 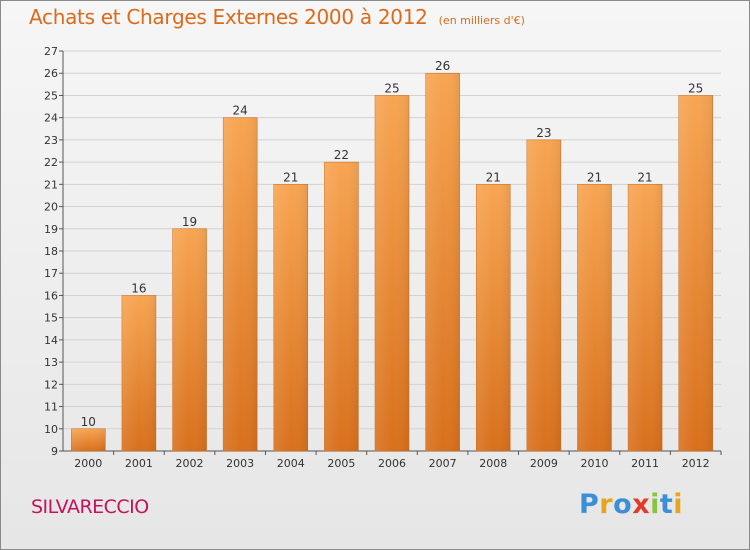 What do you see at coordinates (51, 295) in the screenshot?
I see `y-tick-label: 16` at bounding box center [51, 295].